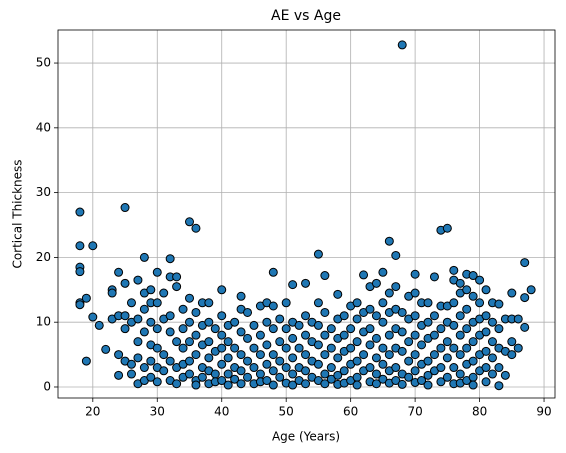 The image size is (566, 453). I want to click on y-tick-label: 10, so click(43, 322).